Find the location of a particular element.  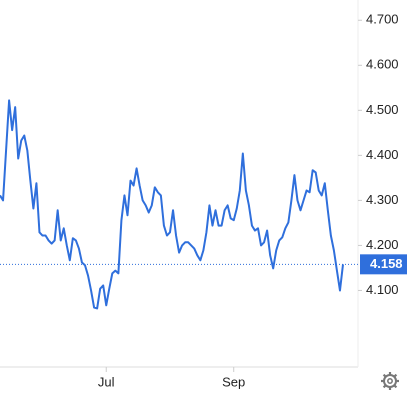

y-tick-label: 4.700 is located at coordinates (382, 19).